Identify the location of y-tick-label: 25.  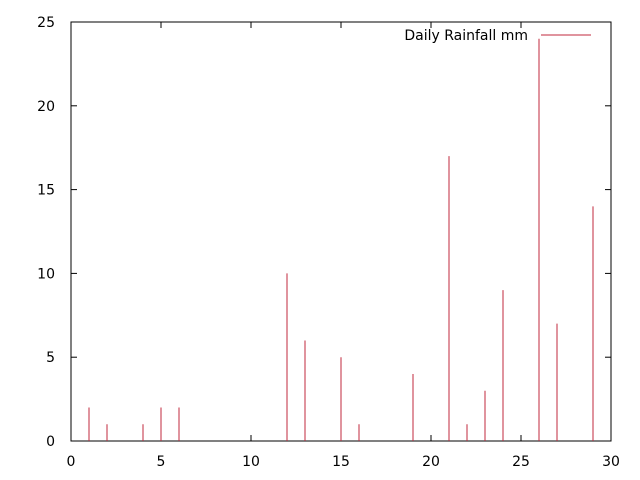
(46, 23).